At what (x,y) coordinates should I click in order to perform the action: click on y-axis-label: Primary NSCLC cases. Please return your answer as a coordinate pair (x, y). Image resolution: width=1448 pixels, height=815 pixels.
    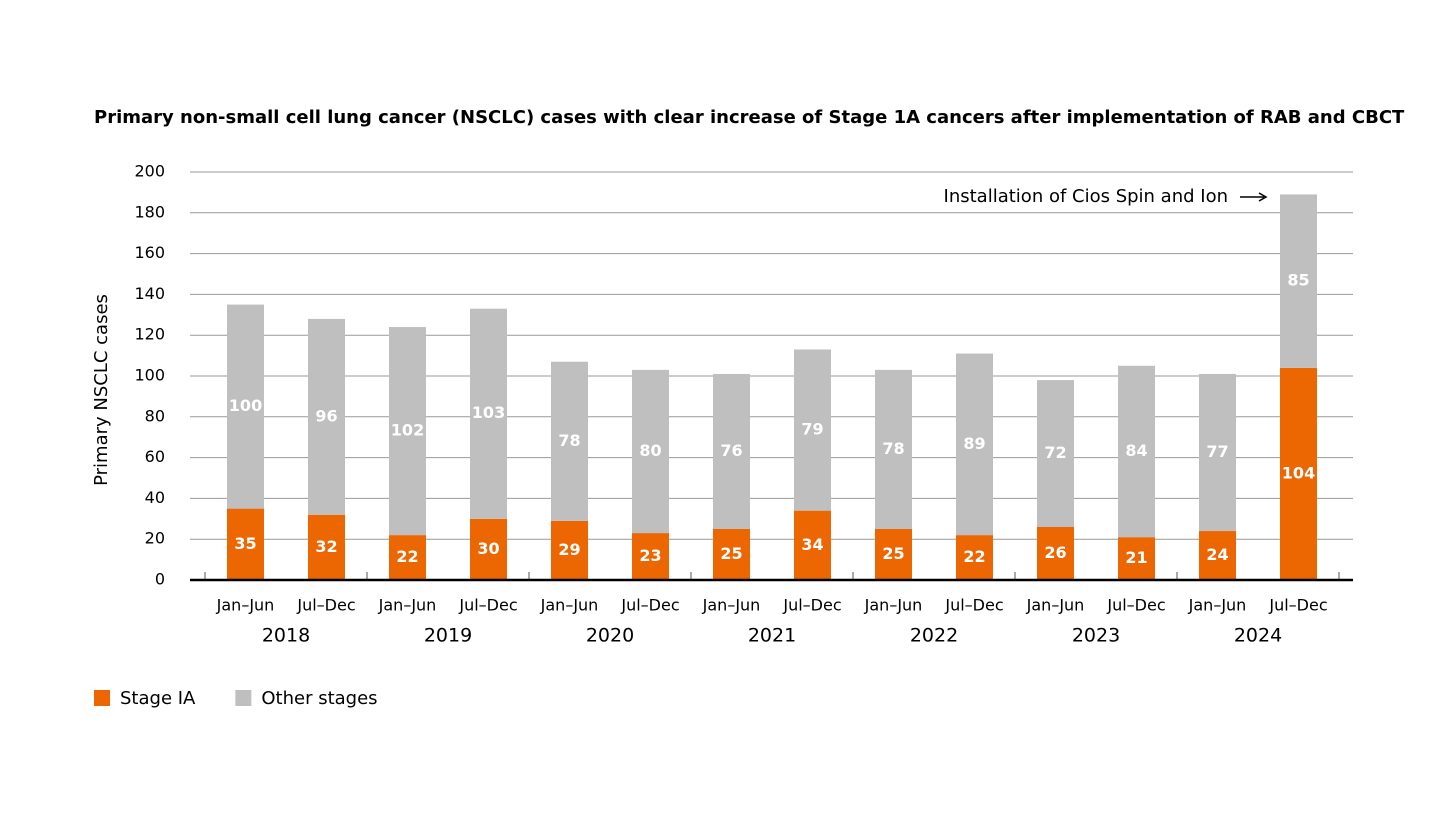
    Looking at the image, I should click on (101, 390).